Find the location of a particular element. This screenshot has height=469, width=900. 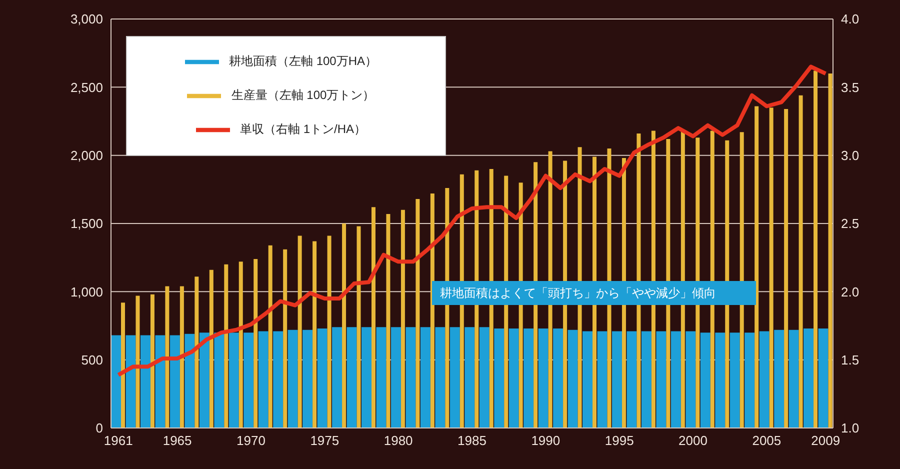

x-tick-label: 1985 is located at coordinates (472, 440).